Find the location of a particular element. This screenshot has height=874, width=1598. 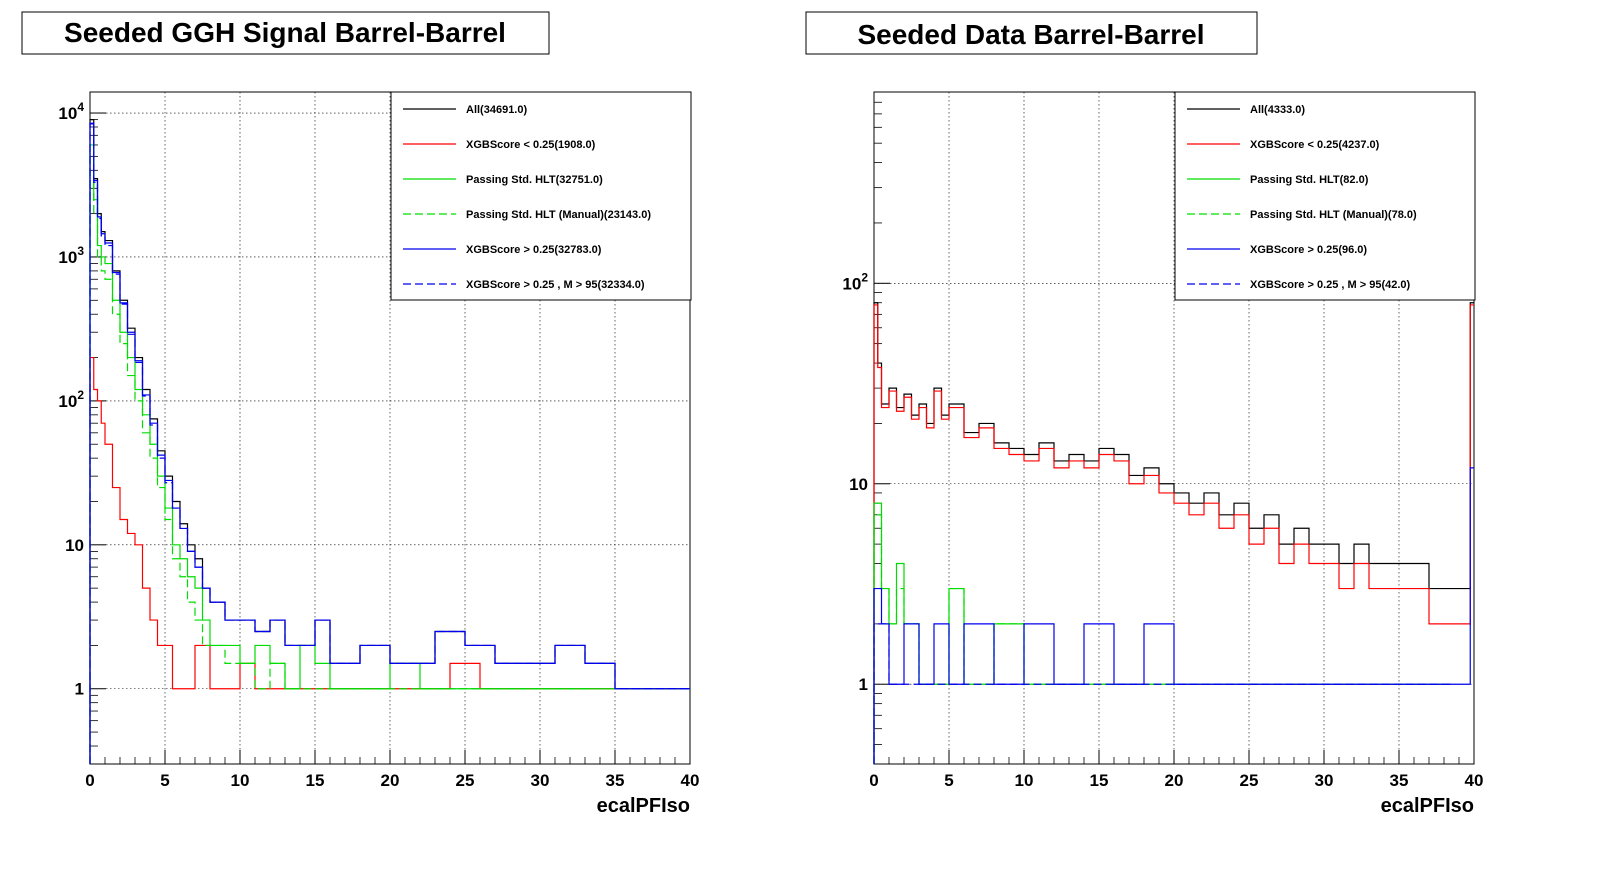

legend-entry: Passing Std. HLT (Manual)(78.0) is located at coordinates (1333, 215).